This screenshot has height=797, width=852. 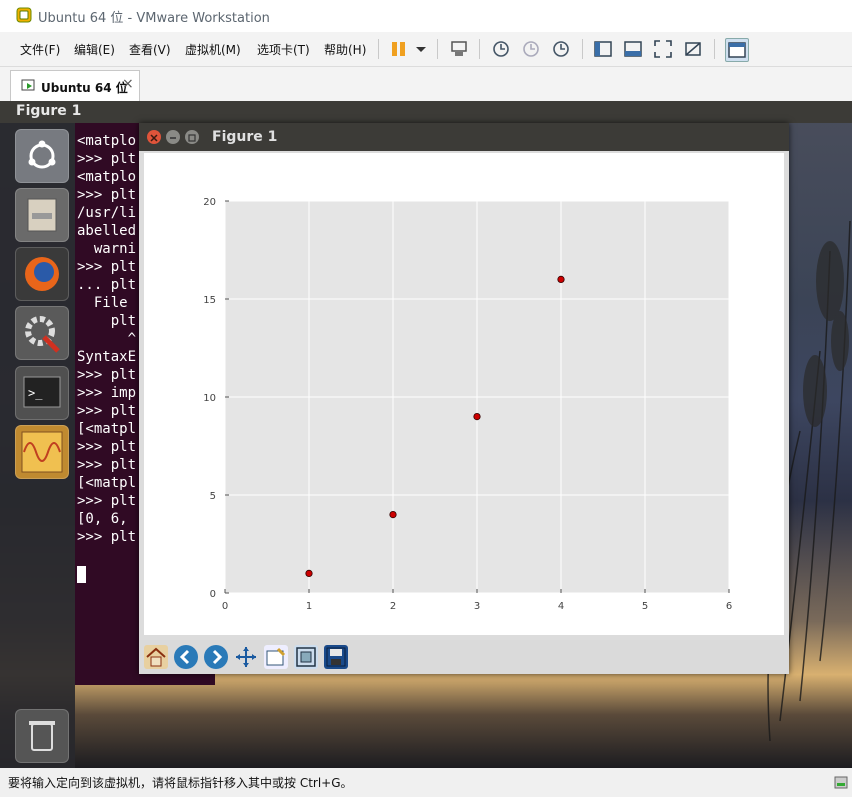 I want to click on tab-label: Ubuntu 64 位, so click(x=84, y=88).